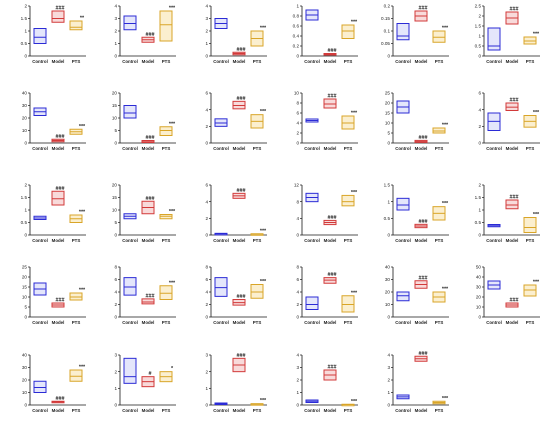  I want to click on y-tick-label: 0.05, so click(385, 43).